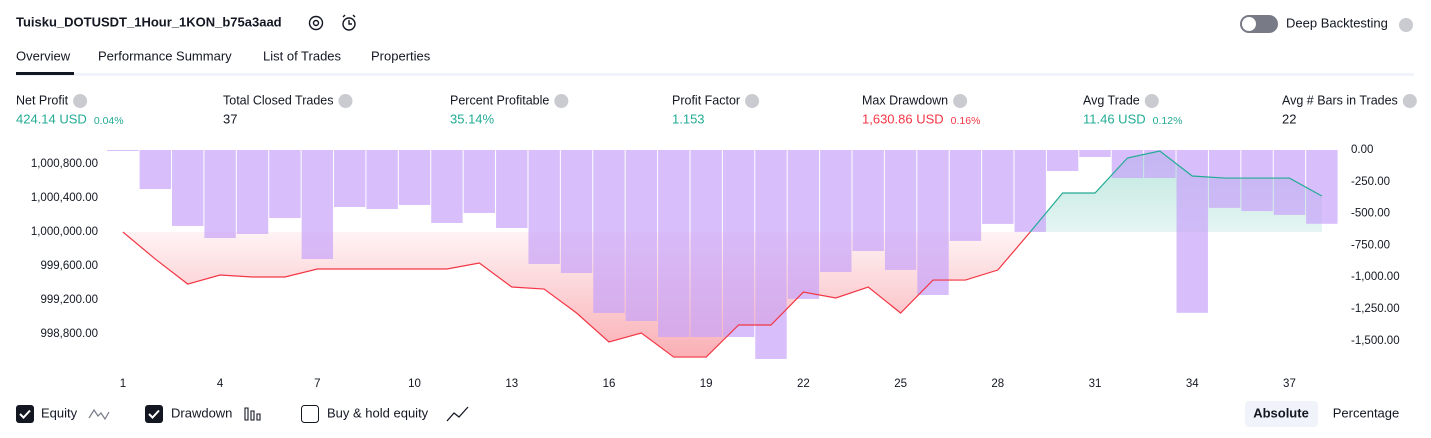 This screenshot has width=1431, height=438. Describe the element at coordinates (302, 55) in the screenshot. I see `tab: List of Trades` at that location.